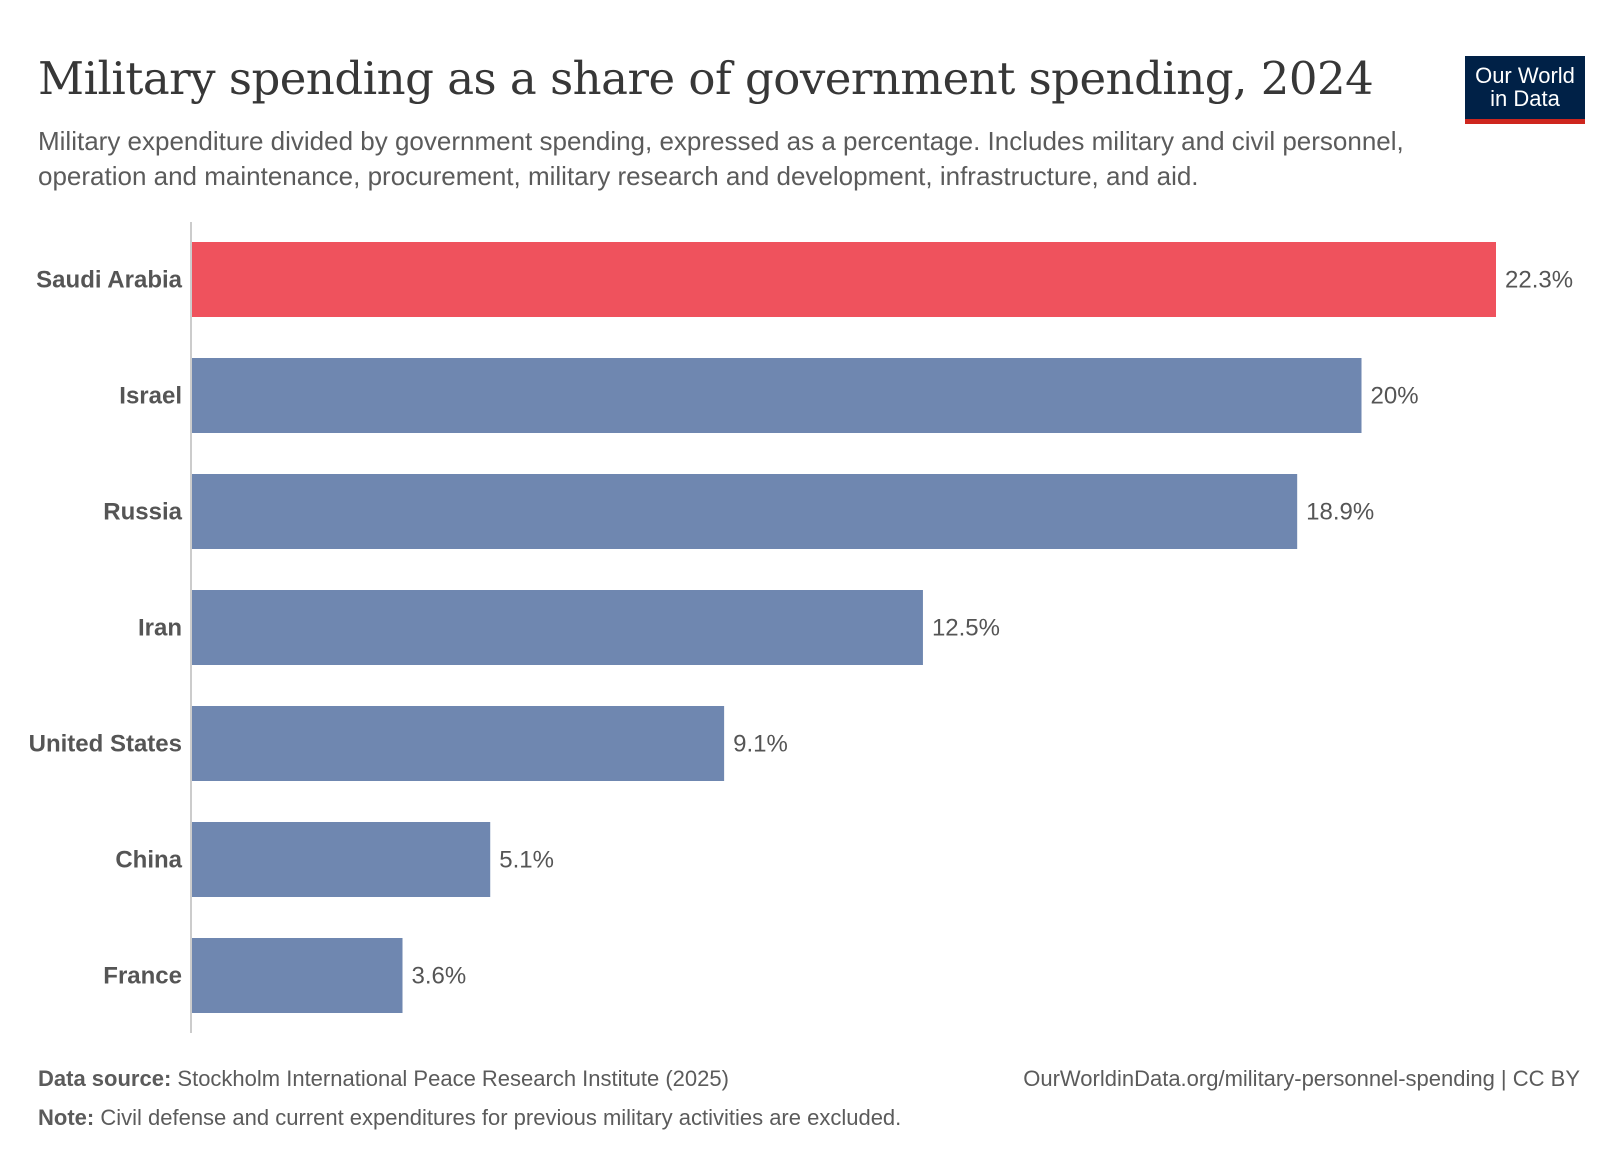 This screenshot has height=1157, width=1600. Describe the element at coordinates (745, 511) in the screenshot. I see `bar-russia` at that location.